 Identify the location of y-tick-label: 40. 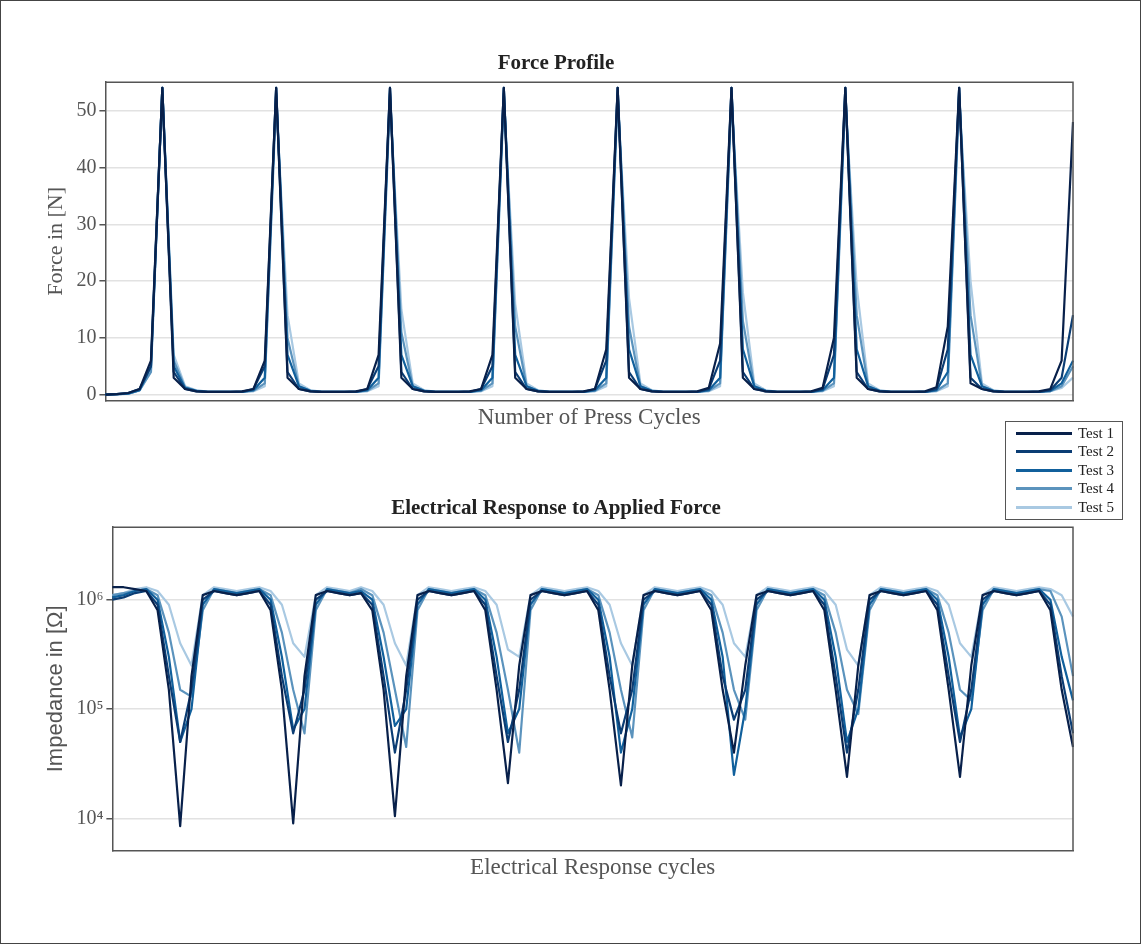
(86, 165).